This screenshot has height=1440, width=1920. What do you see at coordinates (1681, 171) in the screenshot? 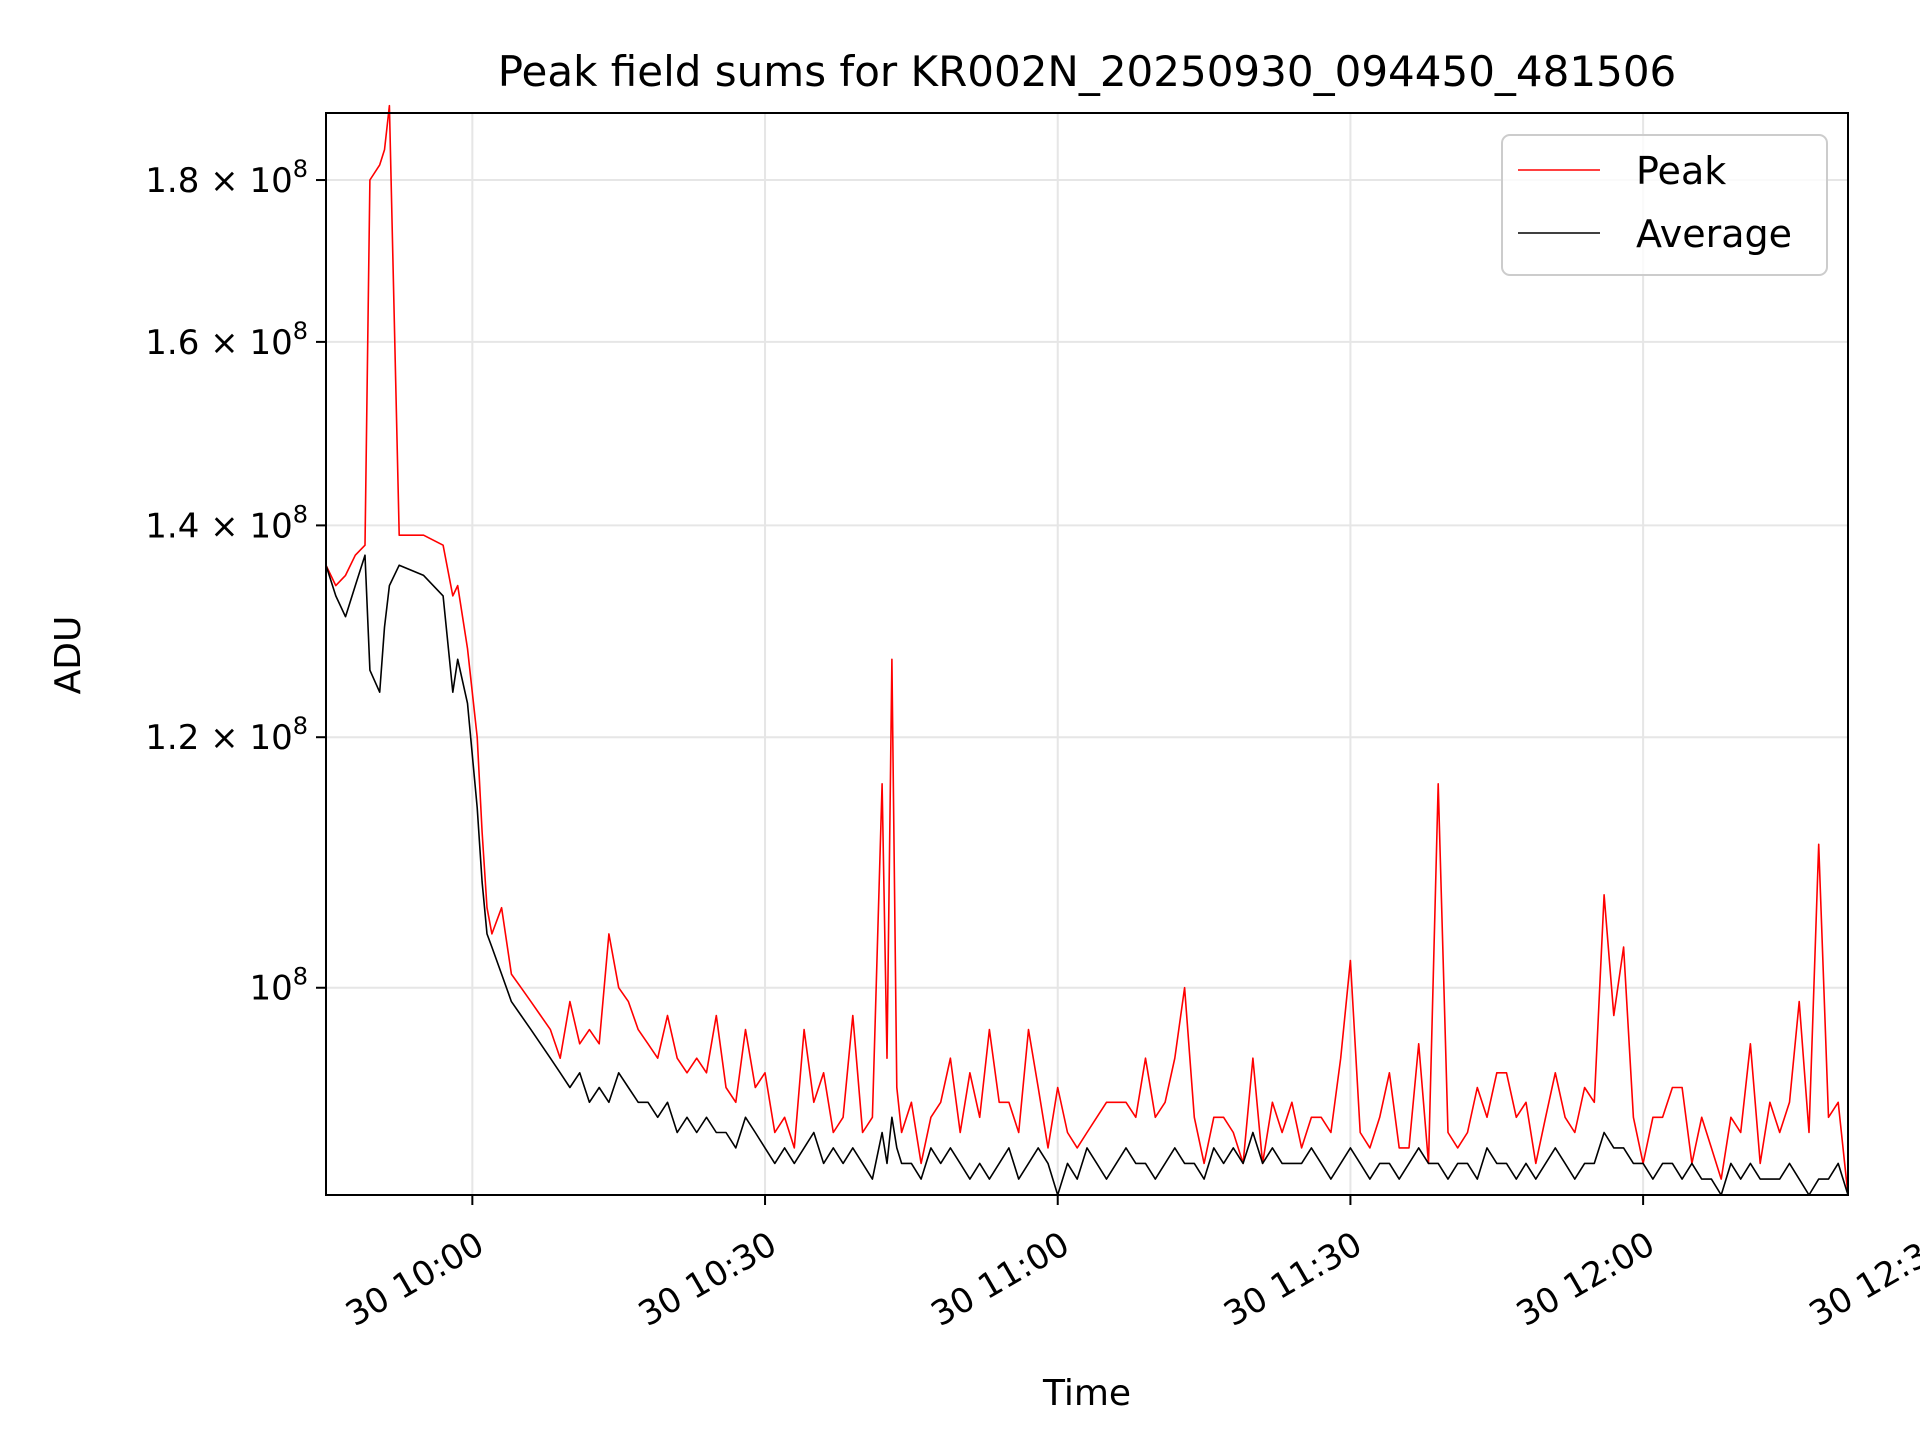
I see `legend-label-peak: Peak` at bounding box center [1681, 171].